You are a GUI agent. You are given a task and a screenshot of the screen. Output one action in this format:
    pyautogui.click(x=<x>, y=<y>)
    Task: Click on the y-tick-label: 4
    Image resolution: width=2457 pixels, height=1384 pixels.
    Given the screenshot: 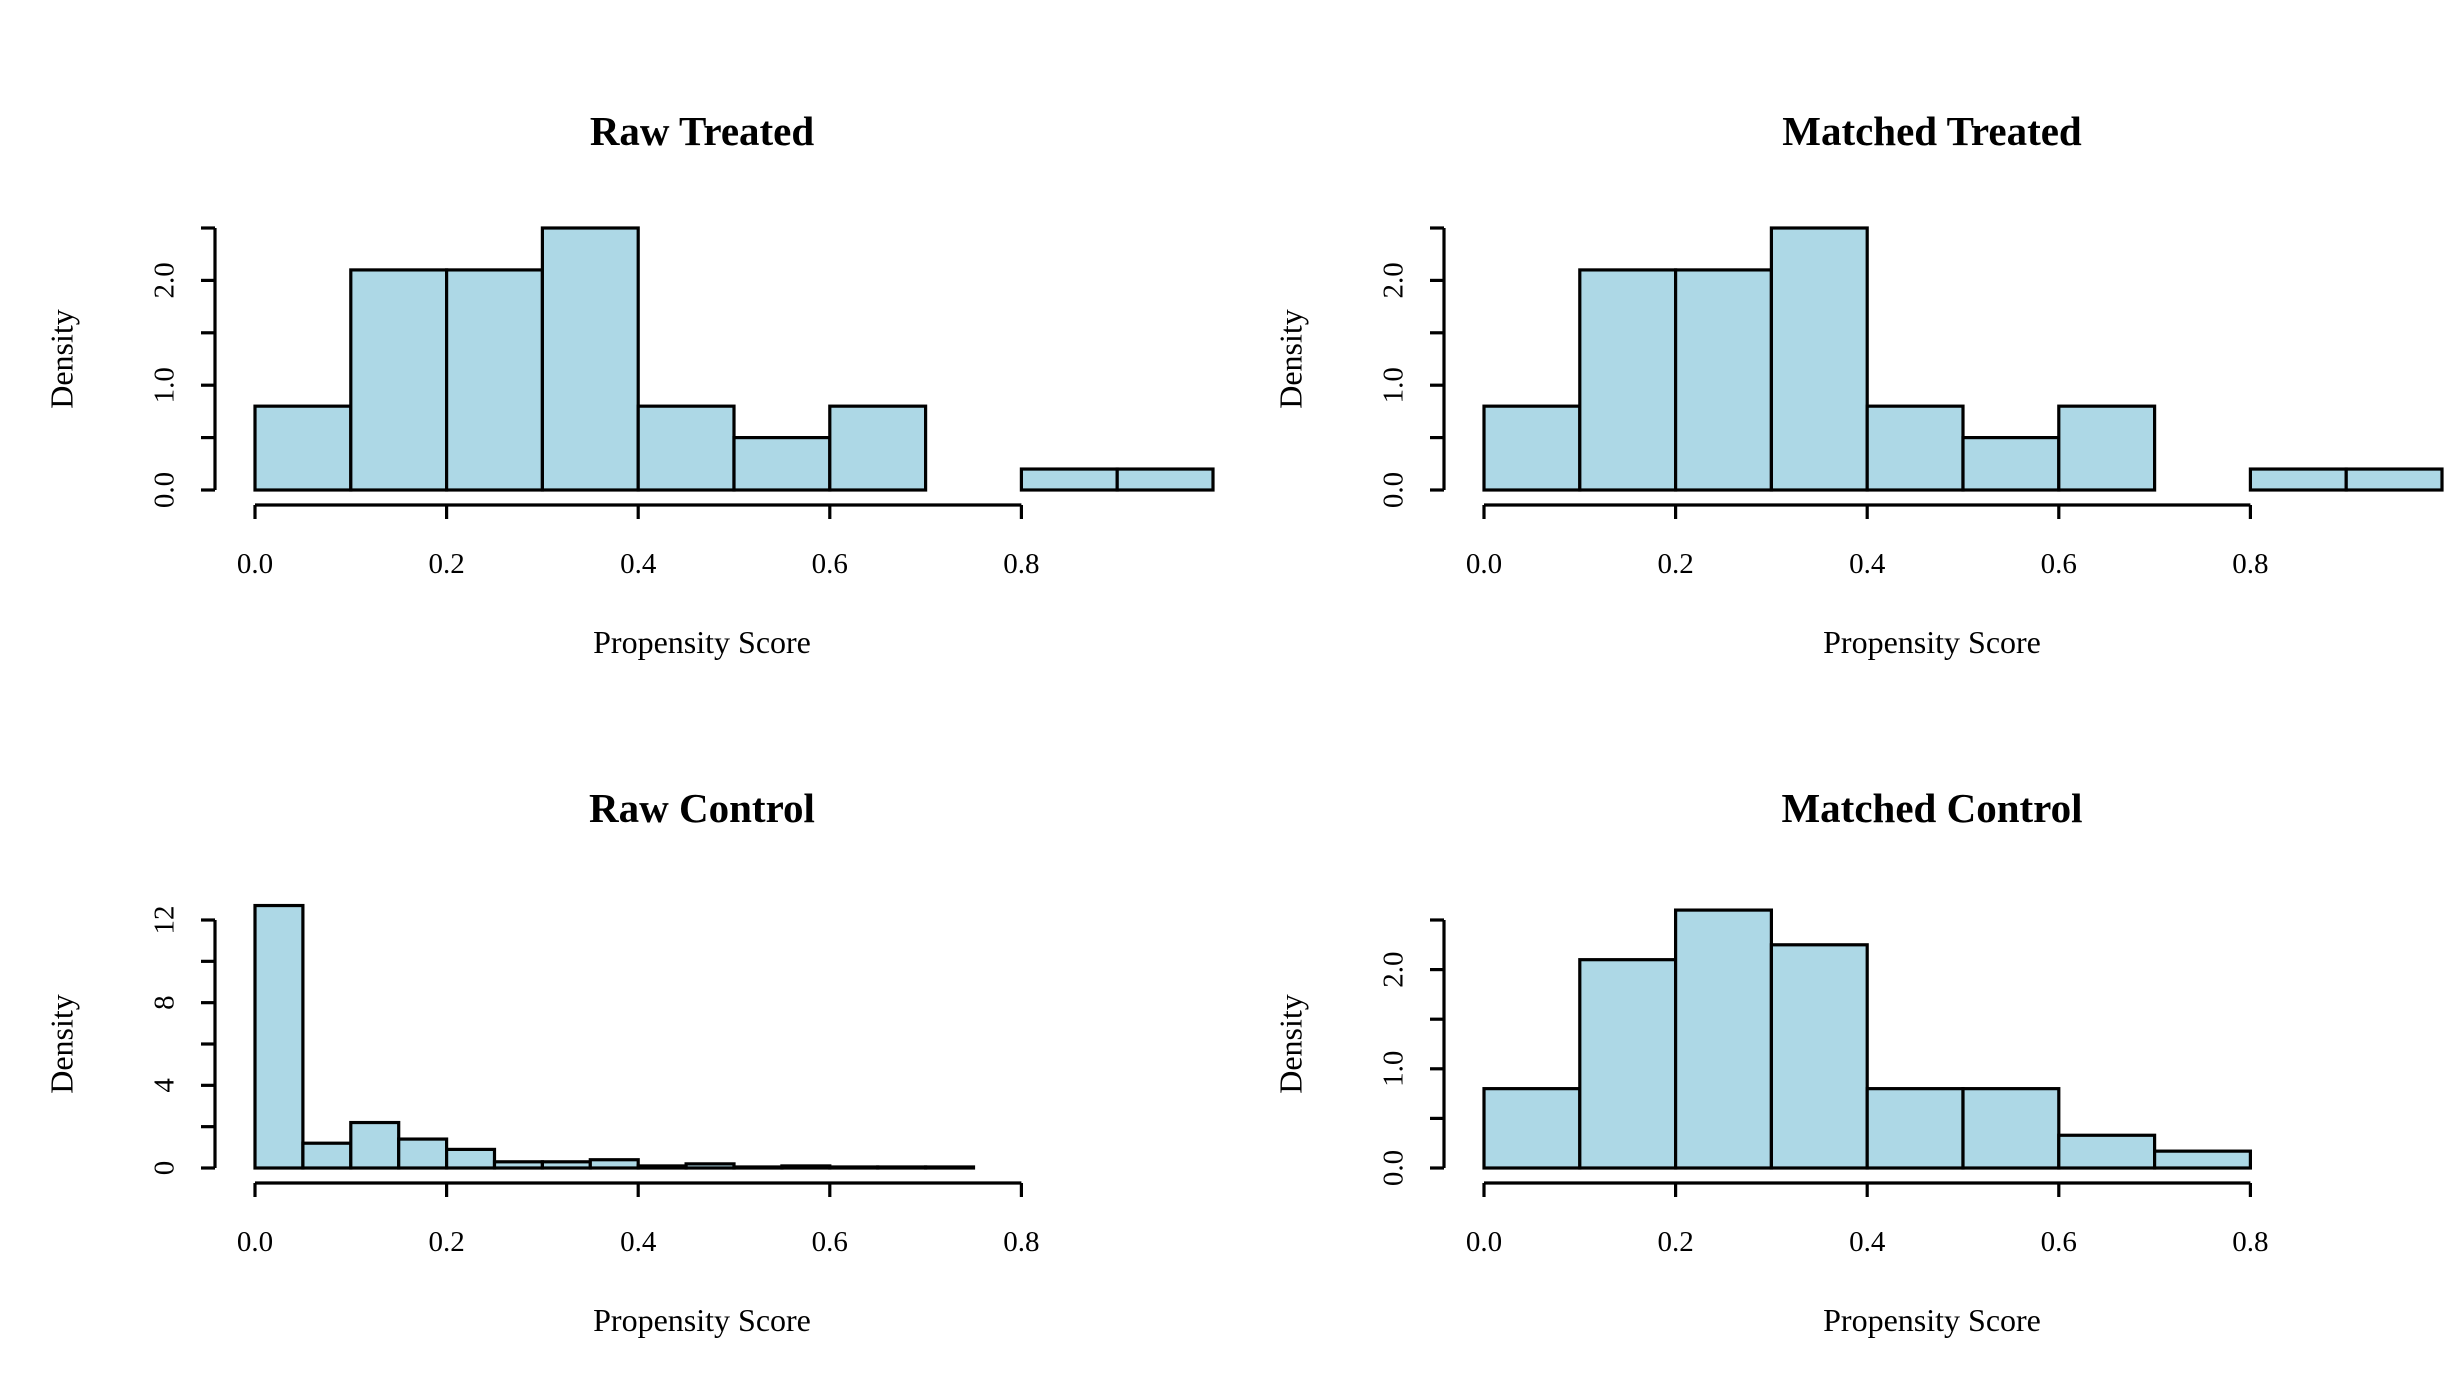 What is the action you would take?
    pyautogui.click(x=165, y=1085)
    